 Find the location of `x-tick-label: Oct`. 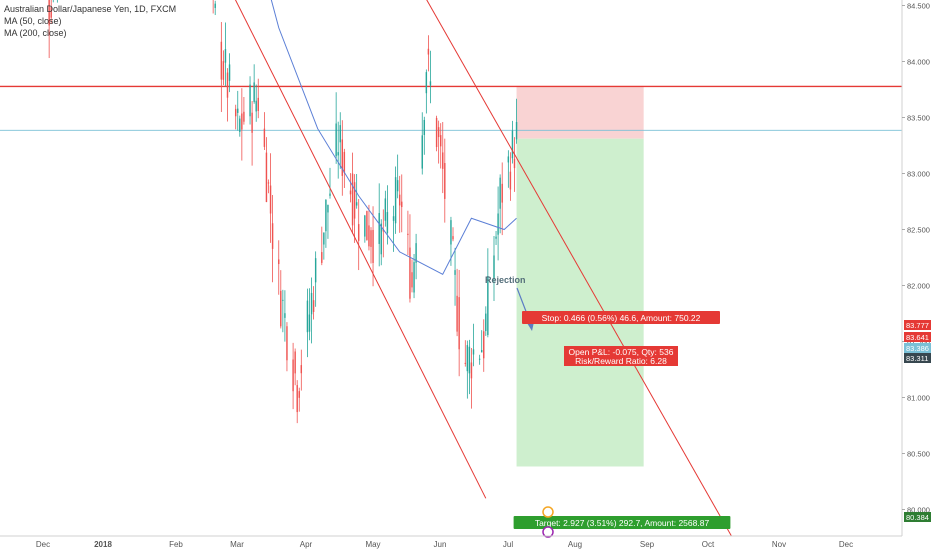

x-tick-label: Oct is located at coordinates (708, 544).